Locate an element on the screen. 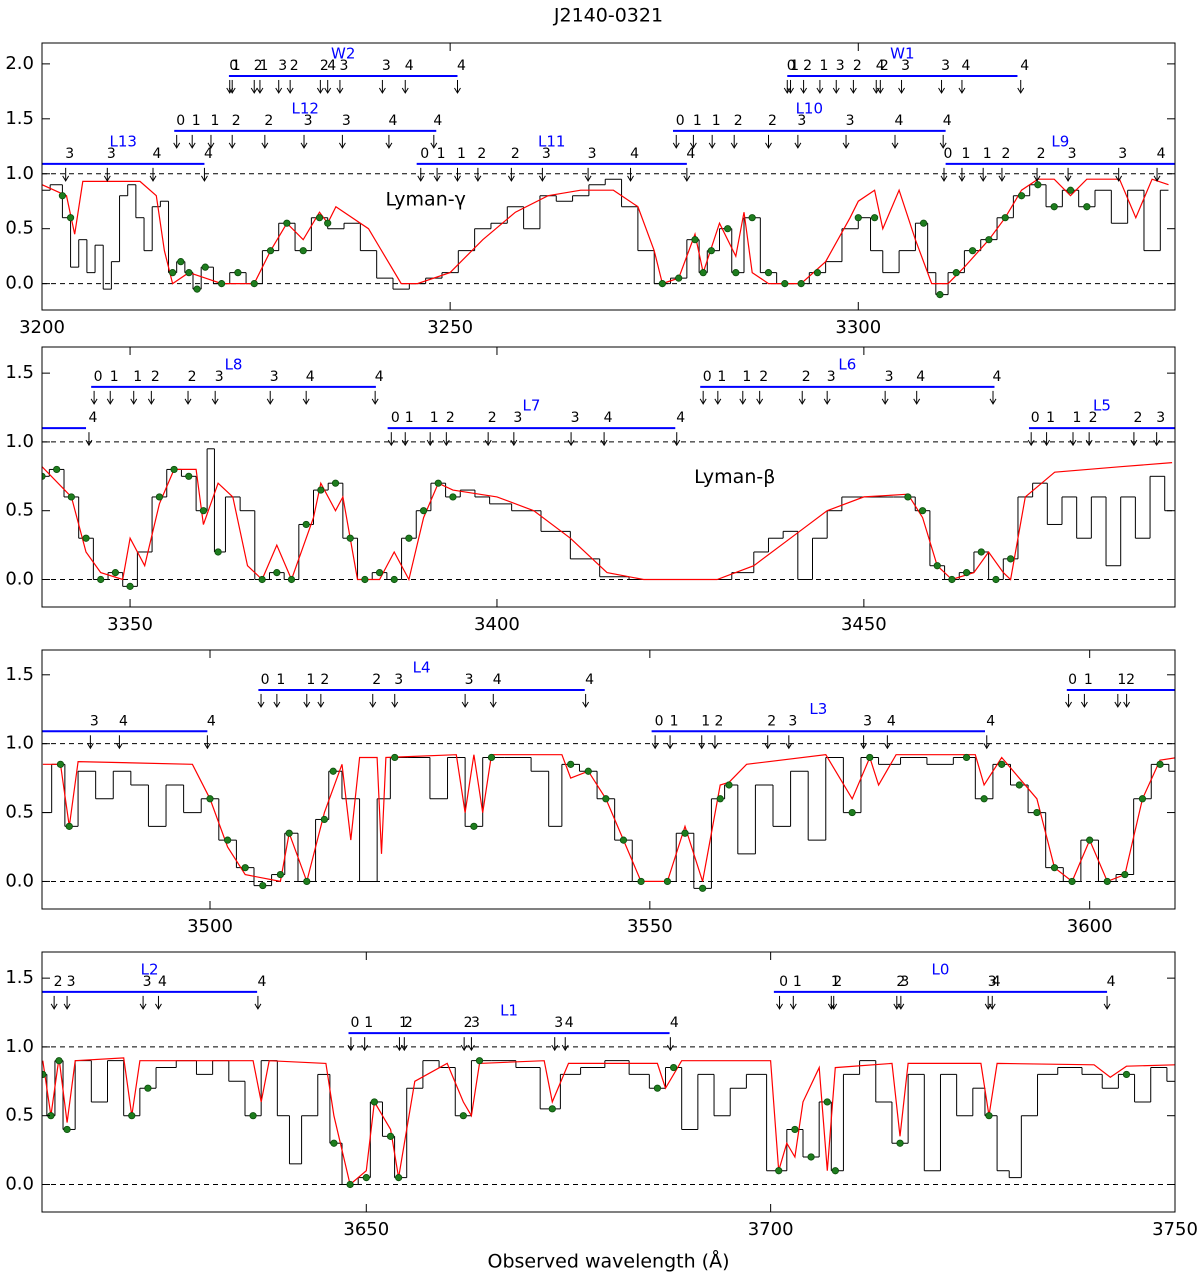 This screenshot has height=1284, width=1200. x-tick-label: 3350 is located at coordinates (130, 624).